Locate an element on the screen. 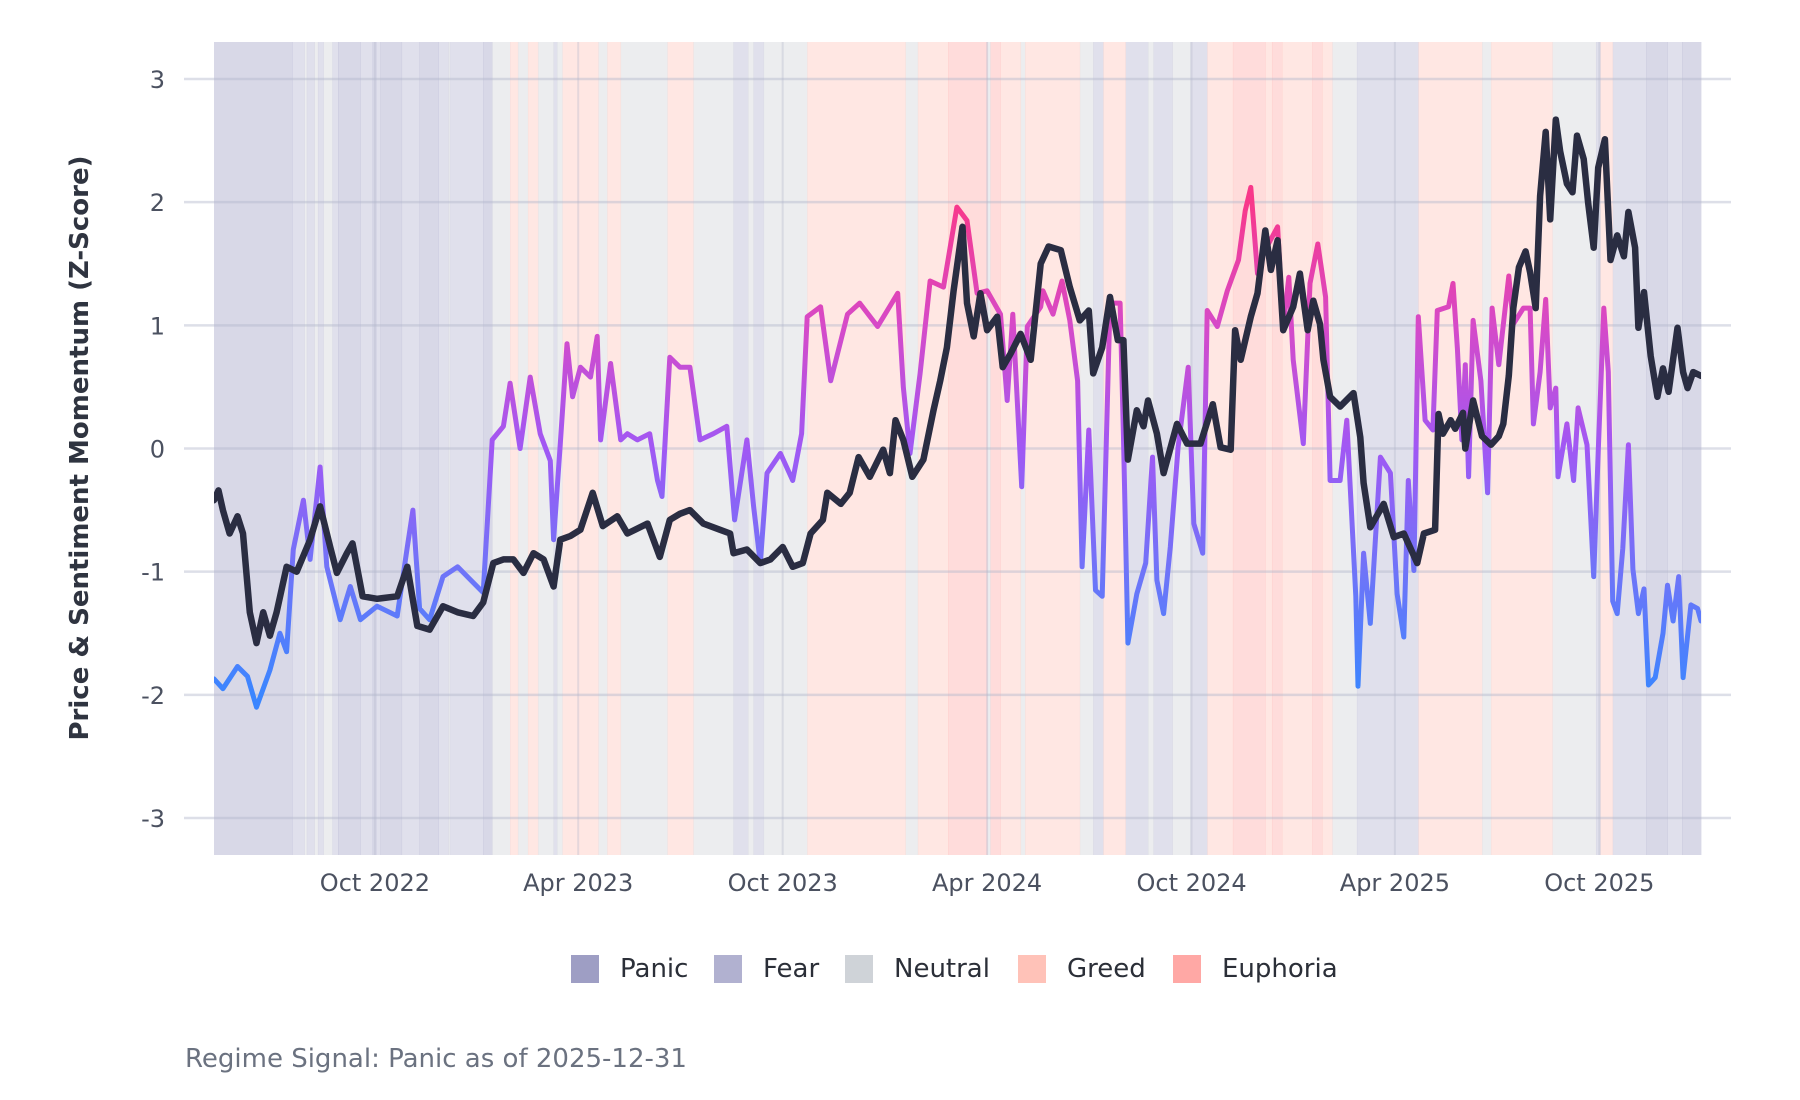  y-tick-label: 3 is located at coordinates (157, 80).